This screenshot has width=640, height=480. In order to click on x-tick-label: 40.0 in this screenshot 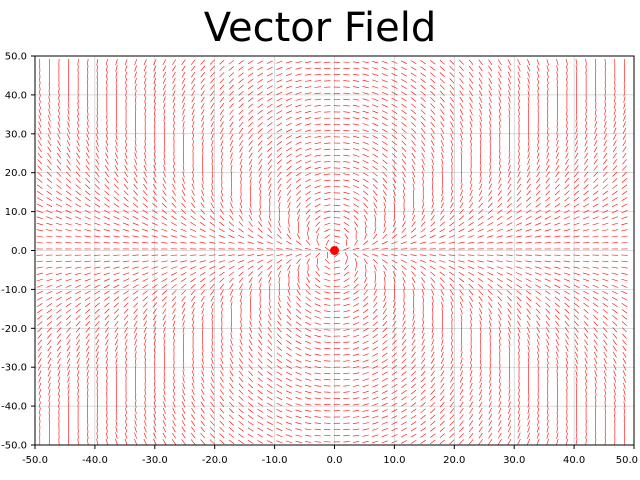, I will do `click(574, 460)`.